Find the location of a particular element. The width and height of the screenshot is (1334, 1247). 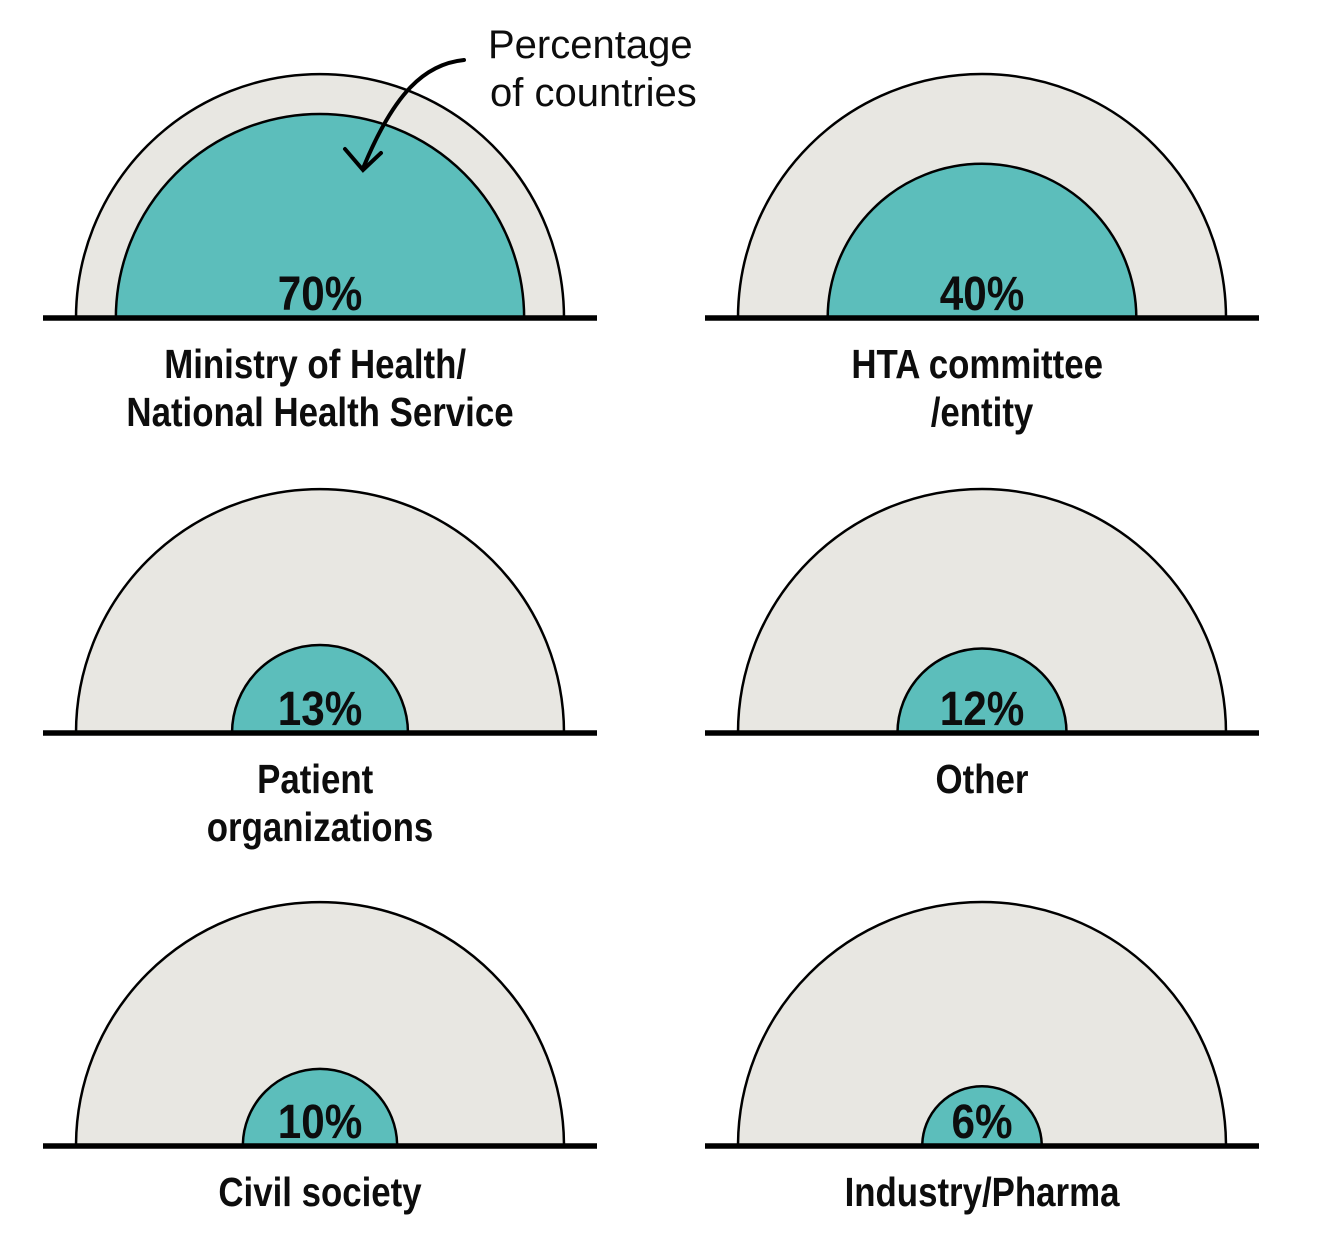

gauge-category-label: Other is located at coordinates (982, 779).